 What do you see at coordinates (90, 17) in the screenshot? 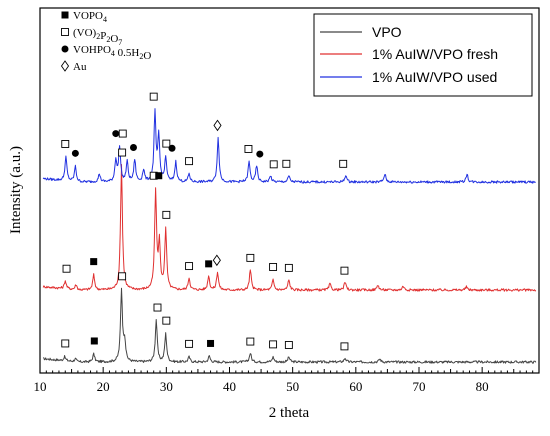
I see `key-label-0: VOPO4` at bounding box center [90, 17].